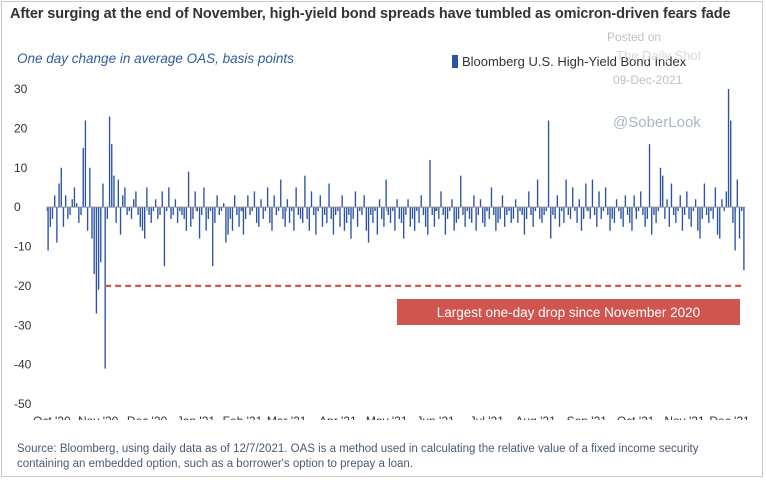 The width and height of the screenshot is (766, 480). I want to click on x-tick-label: Feb '21, so click(243, 417).